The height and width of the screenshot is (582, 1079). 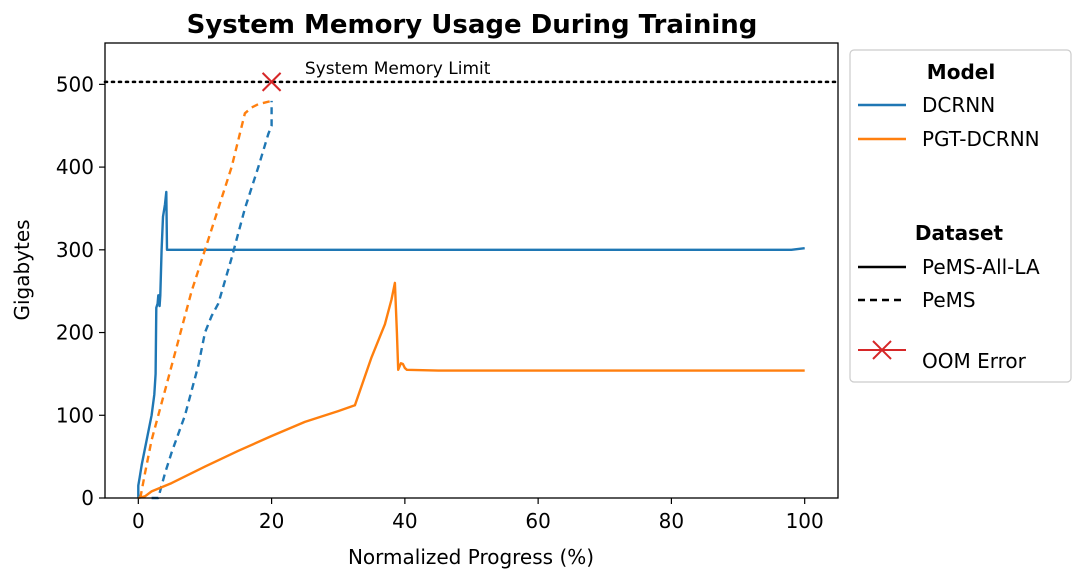 What do you see at coordinates (404, 521) in the screenshot?
I see `x-tick-label: 40` at bounding box center [404, 521].